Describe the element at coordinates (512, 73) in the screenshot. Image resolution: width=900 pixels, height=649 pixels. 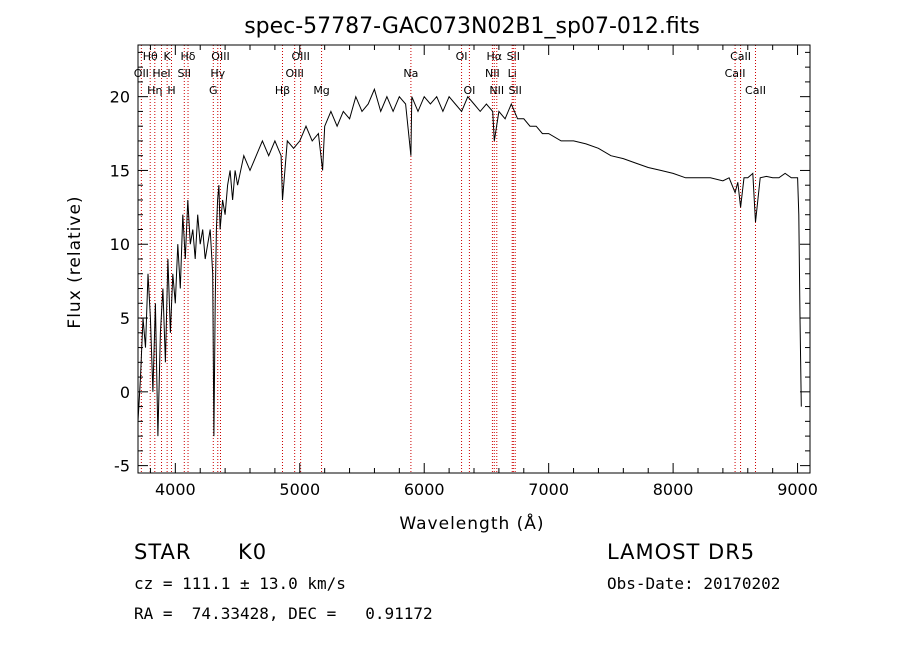
I see `line-marker-label: Li` at that location.